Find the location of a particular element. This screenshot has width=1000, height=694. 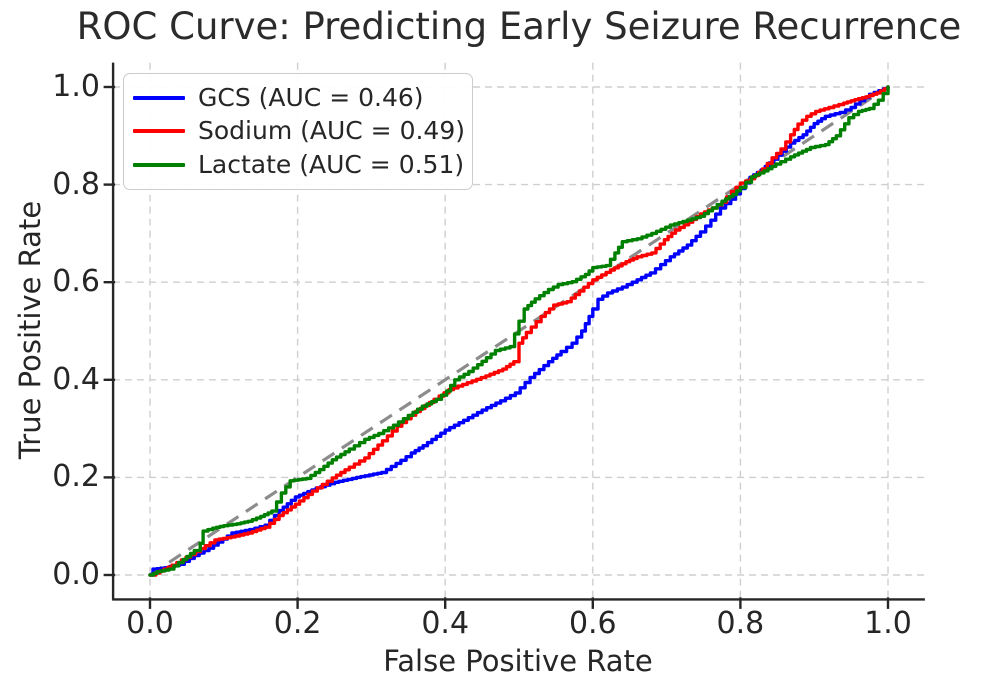

y-tick-label: 1.0 is located at coordinates (76, 86).